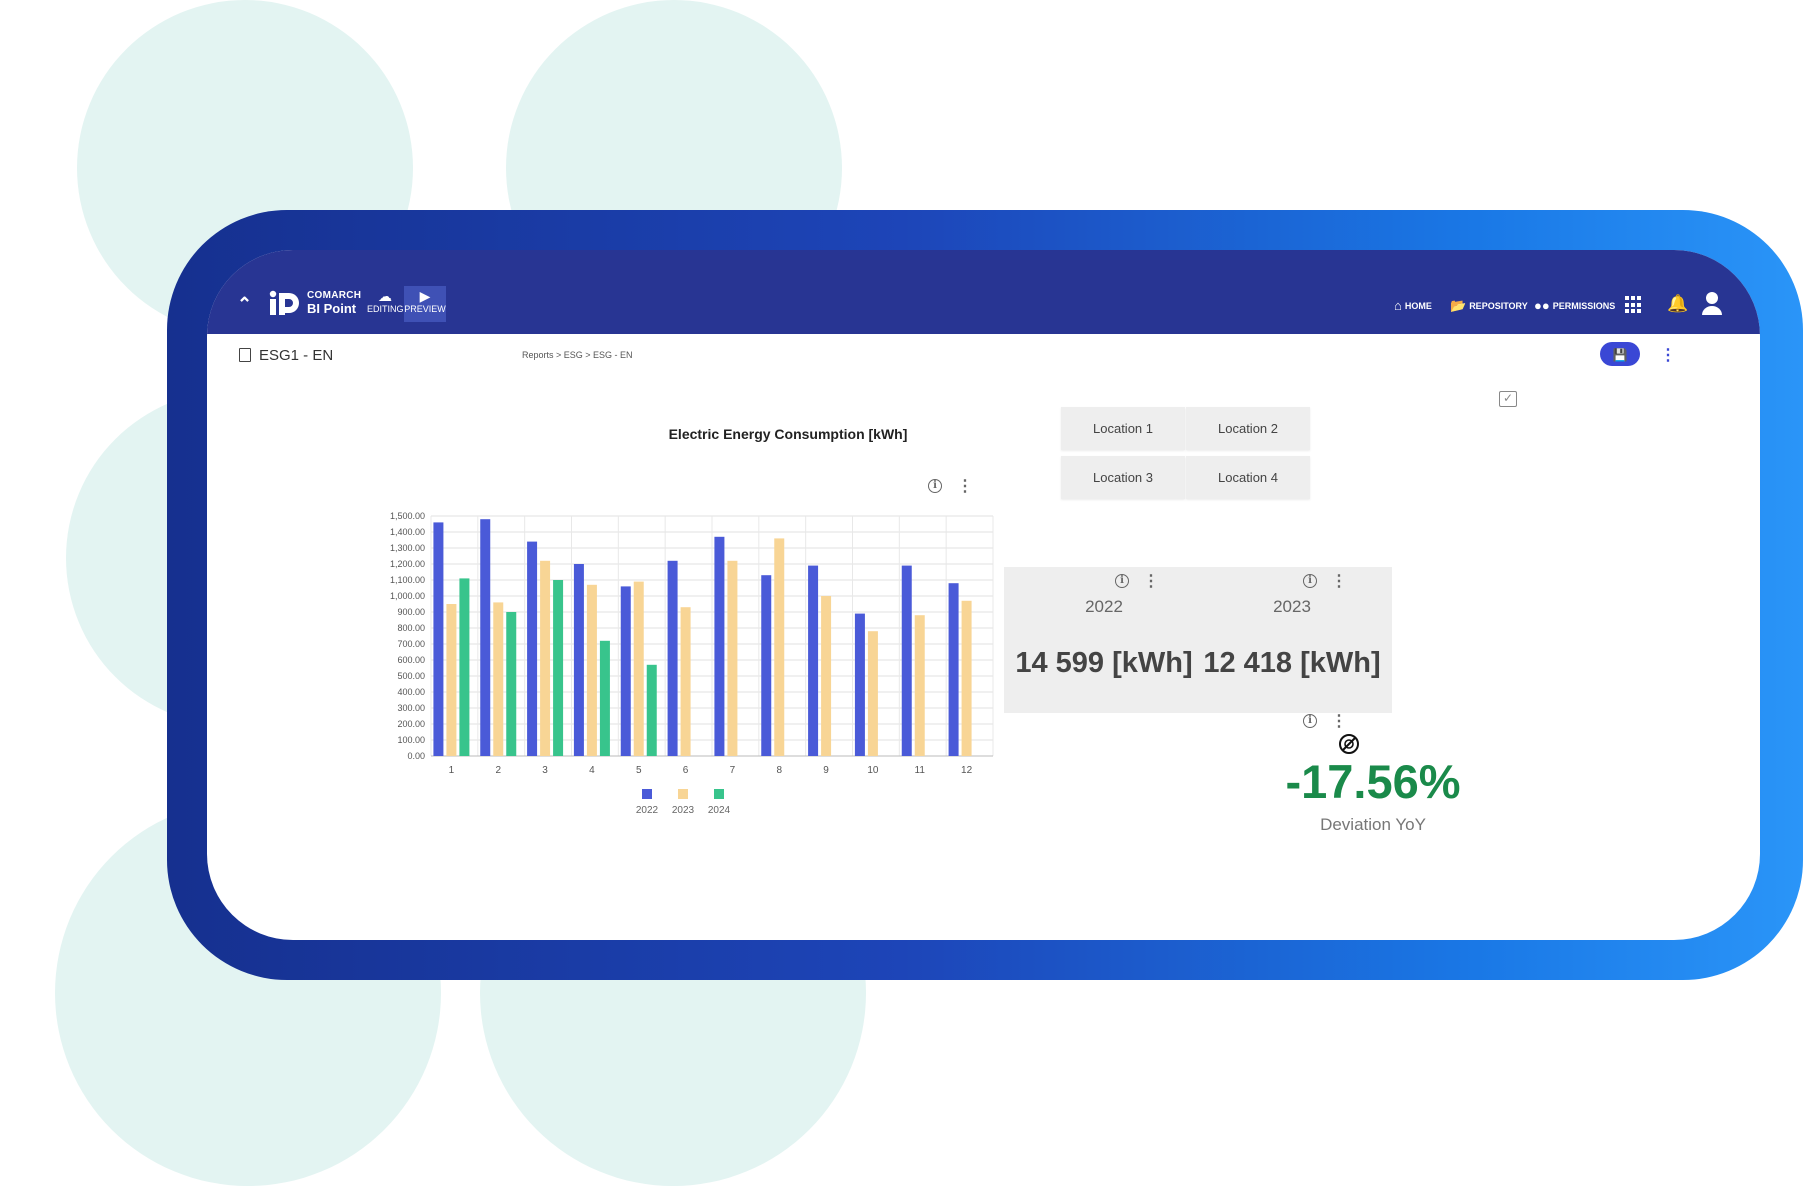 The image size is (1803, 1186). What do you see at coordinates (452, 770) in the screenshot?
I see `x-tick-label: 1` at bounding box center [452, 770].